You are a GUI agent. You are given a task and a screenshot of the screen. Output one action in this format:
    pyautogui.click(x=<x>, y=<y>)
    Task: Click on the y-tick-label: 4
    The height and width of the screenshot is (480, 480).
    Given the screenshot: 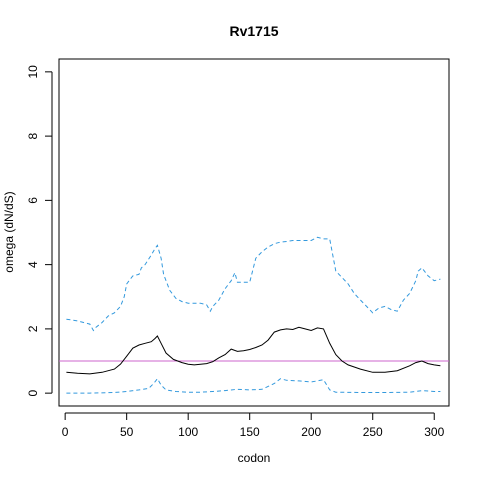 What is the action you would take?
    pyautogui.click(x=33, y=264)
    